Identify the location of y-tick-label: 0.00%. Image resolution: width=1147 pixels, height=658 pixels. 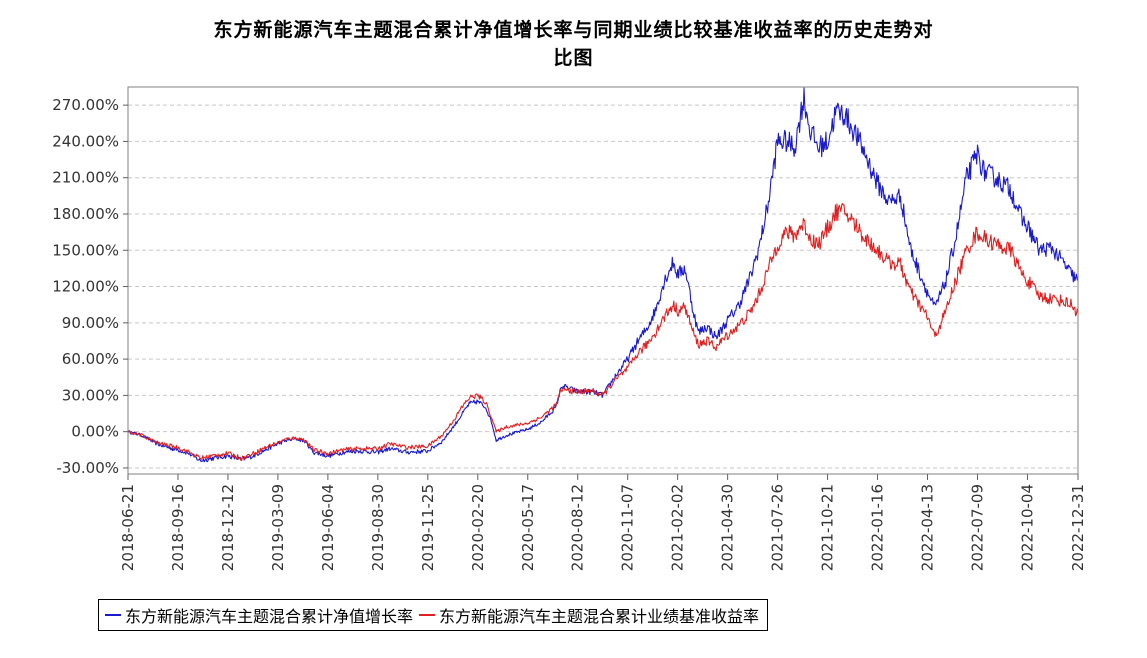
(95, 432).